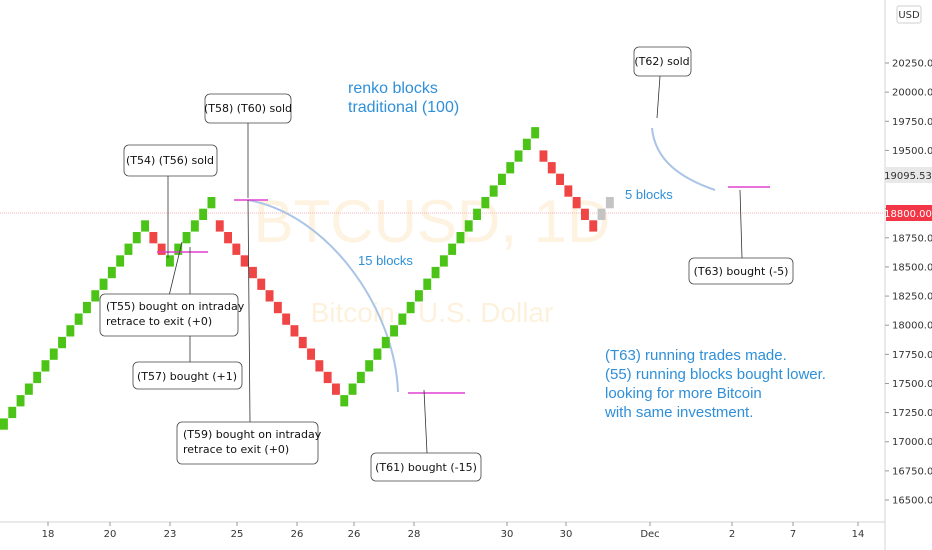 This screenshot has height=550, width=932. What do you see at coordinates (912, 122) in the screenshot?
I see `y-tick-label: 19750.00` at bounding box center [912, 122].